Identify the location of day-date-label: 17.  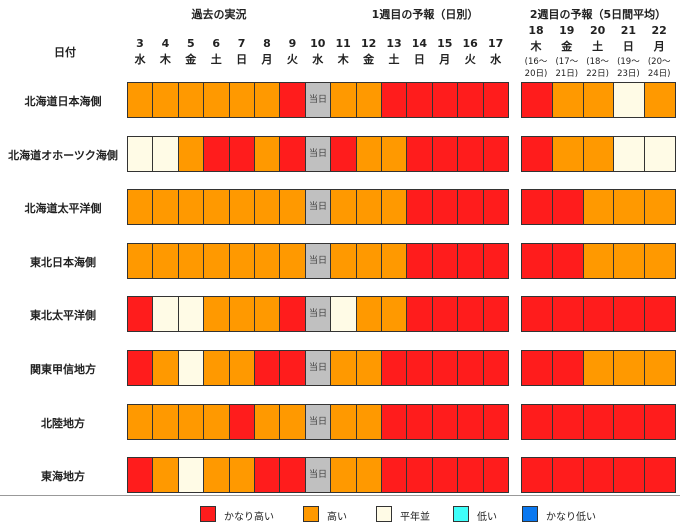
(495, 43).